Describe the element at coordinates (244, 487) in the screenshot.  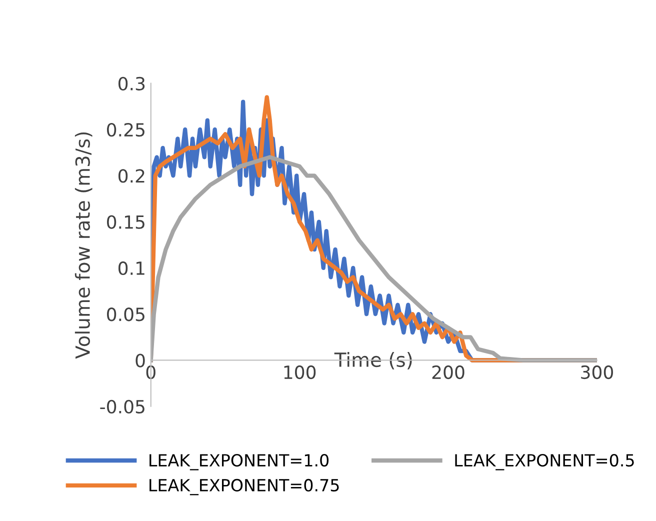
I see `legend-label: LEAK_EXPONENT=0.75` at that location.